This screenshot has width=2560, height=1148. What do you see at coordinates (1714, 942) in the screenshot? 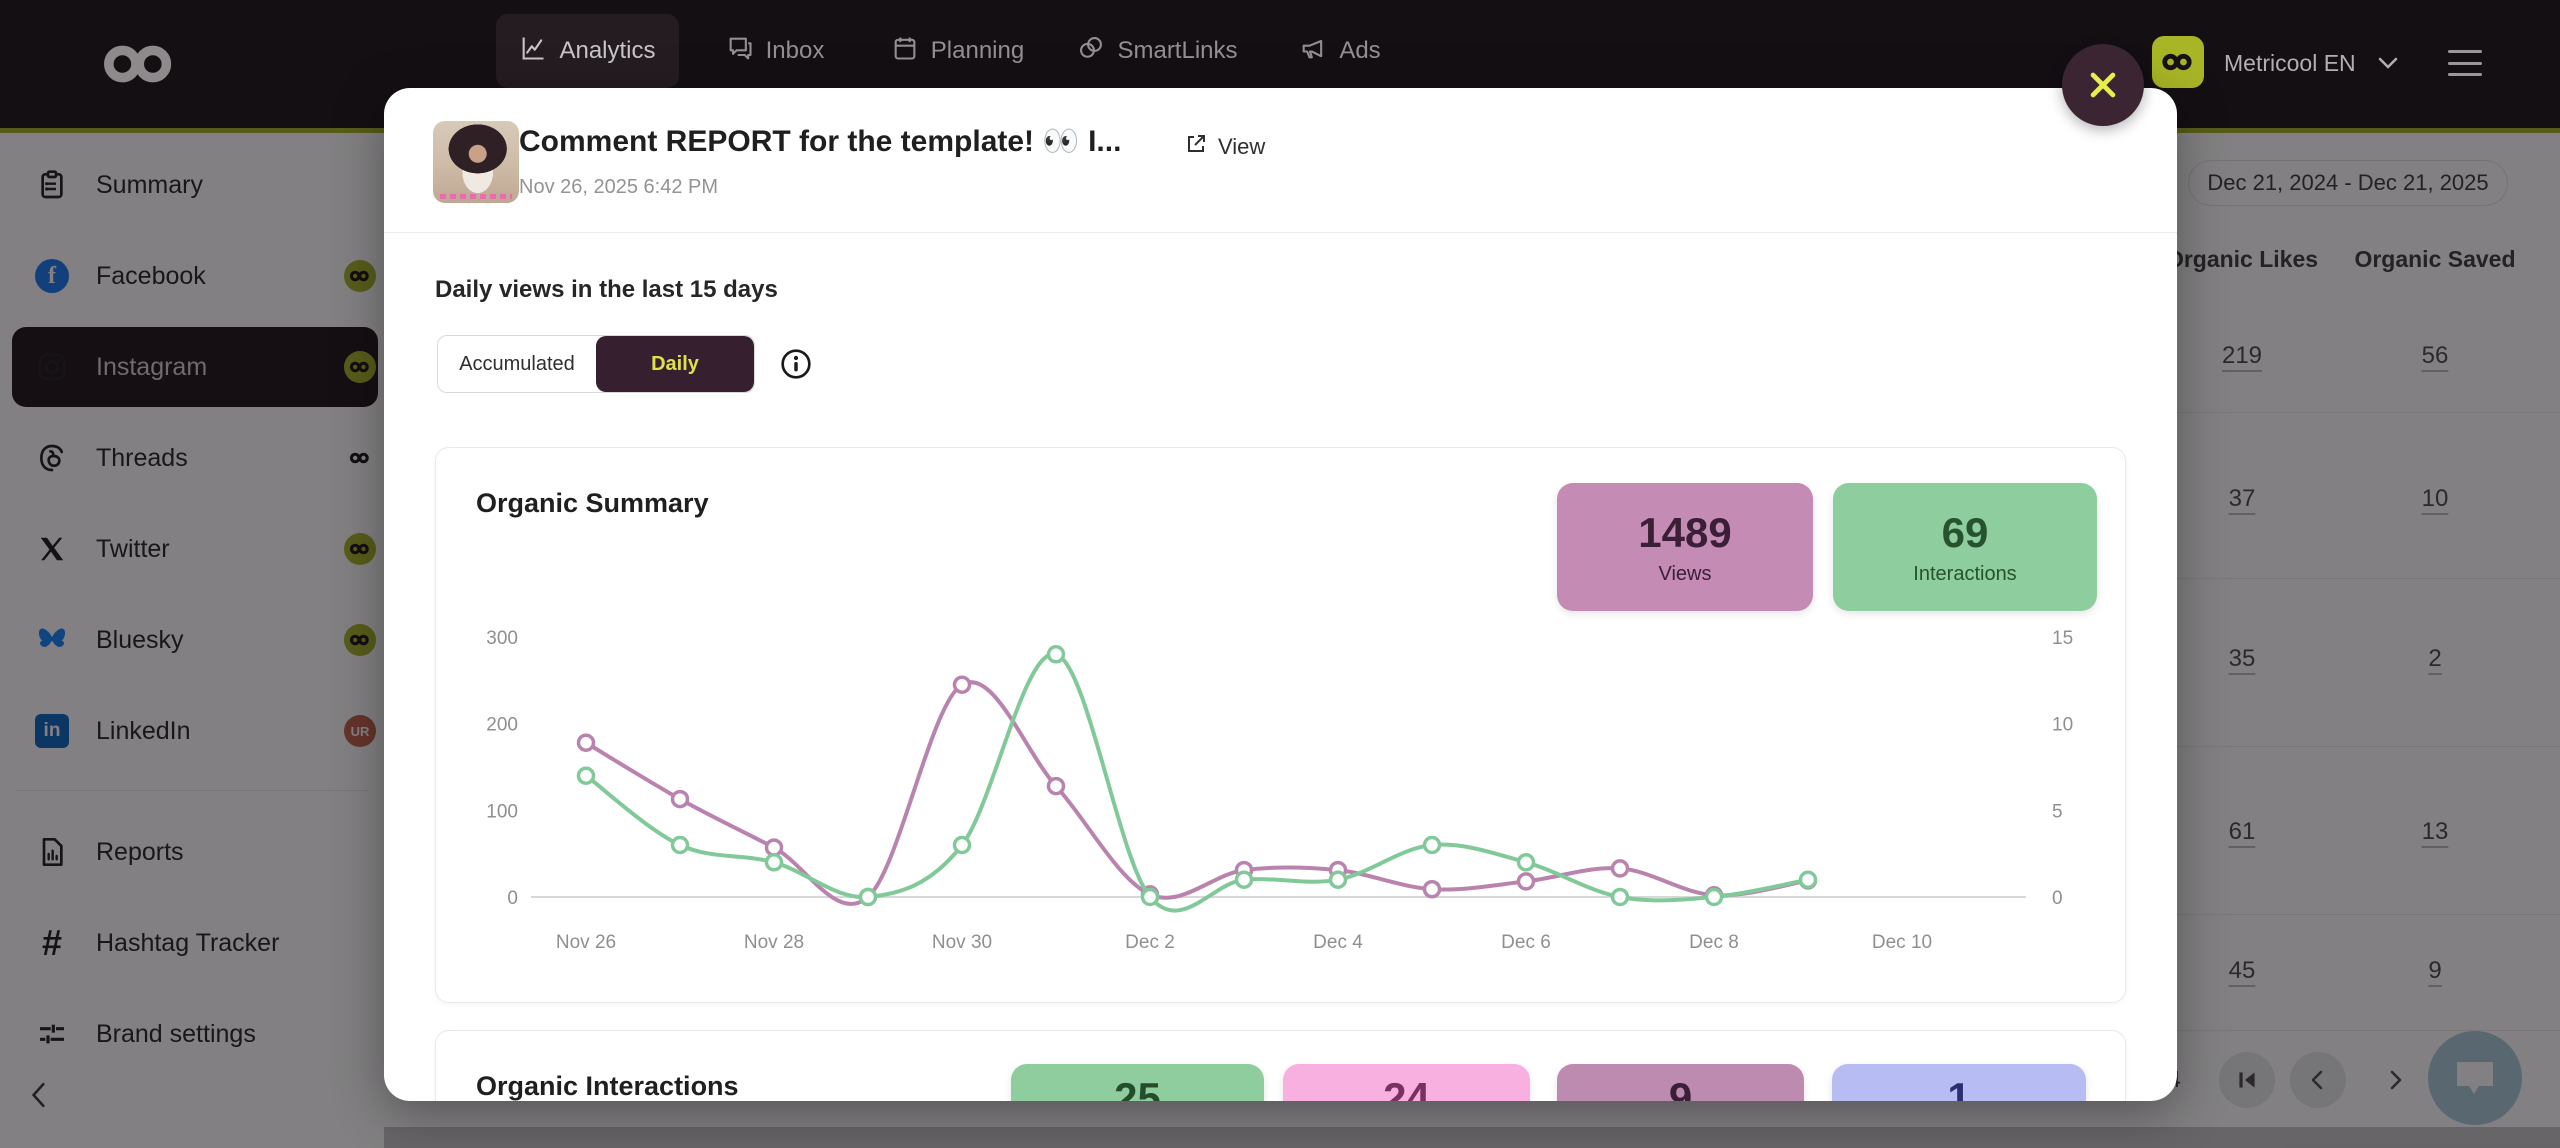
I see `svg-text: Dec 8` at bounding box center [1714, 942].